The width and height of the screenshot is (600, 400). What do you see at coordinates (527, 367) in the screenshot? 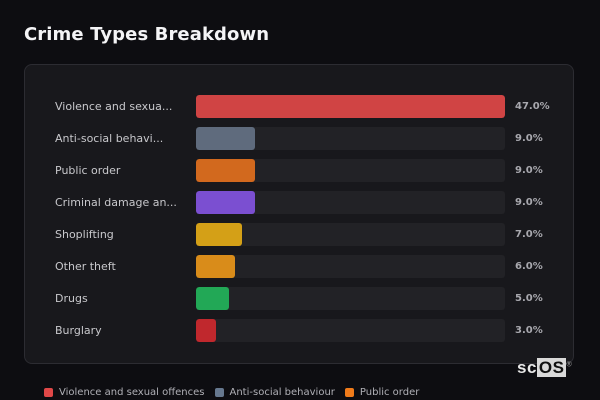
I see `watermark-prefix: sc` at bounding box center [527, 367].